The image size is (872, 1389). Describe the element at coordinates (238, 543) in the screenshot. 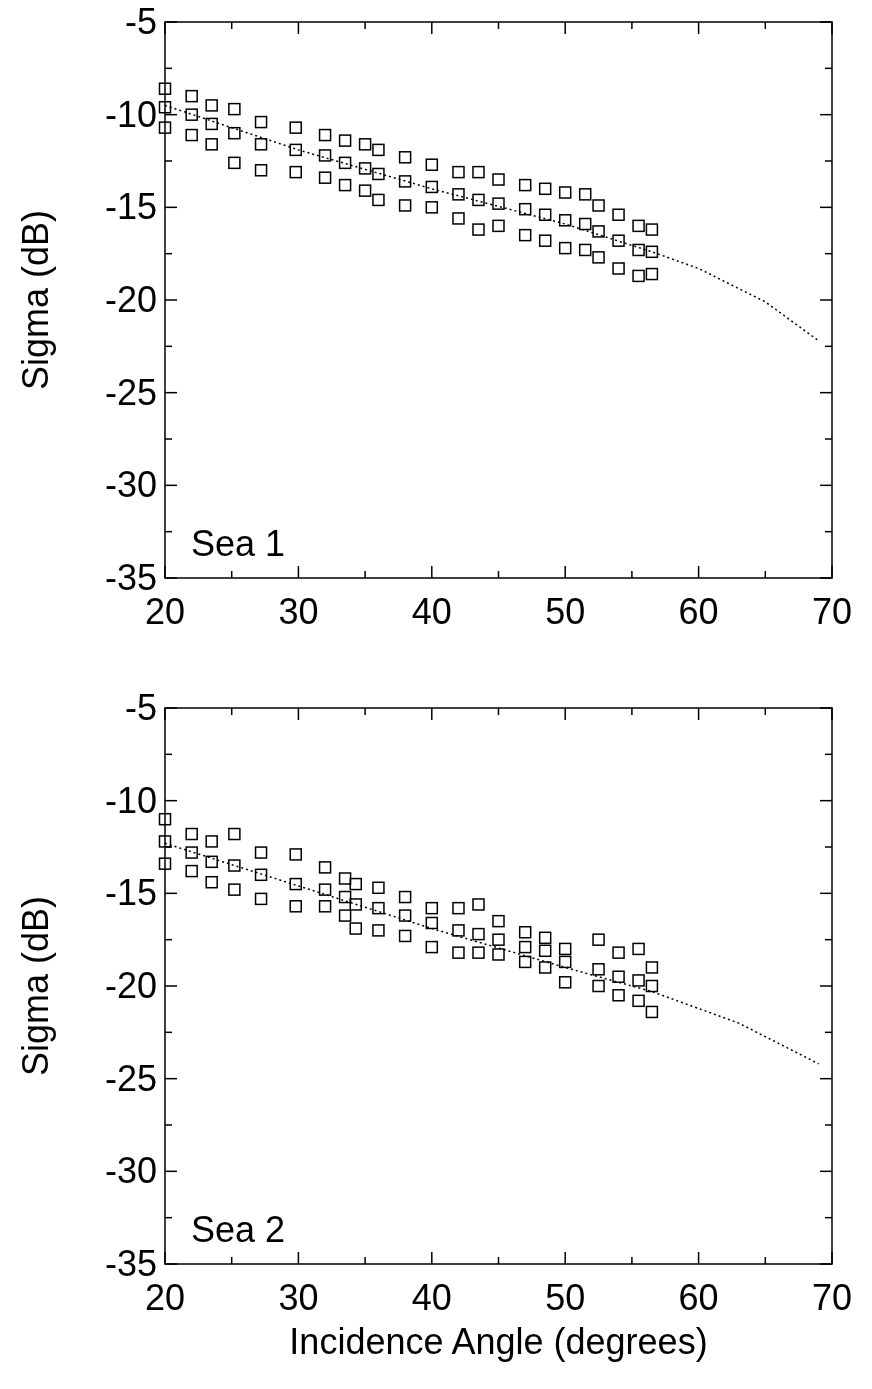

I see `annotation: Sea 1` at that location.